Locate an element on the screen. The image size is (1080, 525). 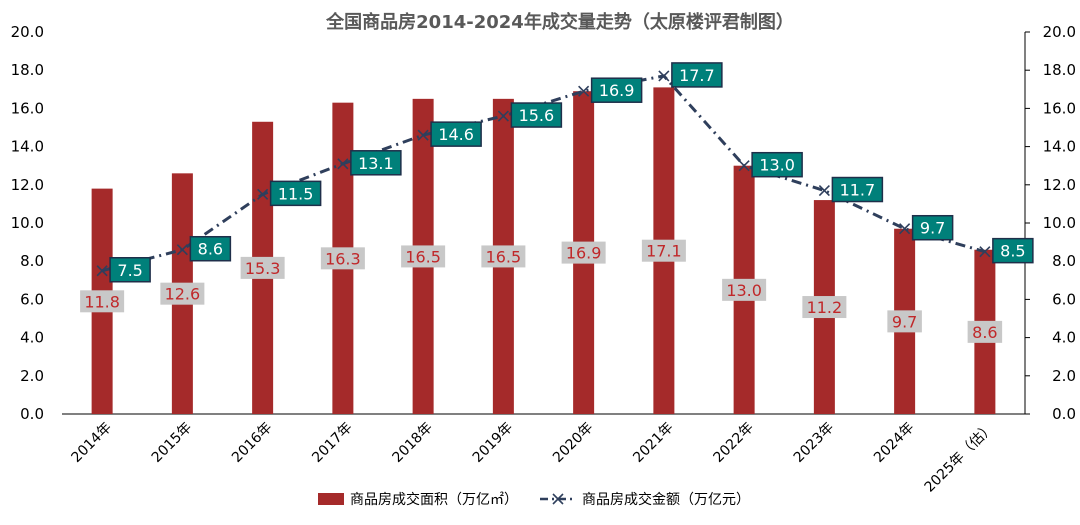
y-left-tick-label: 8.0 is located at coordinates (32, 261).